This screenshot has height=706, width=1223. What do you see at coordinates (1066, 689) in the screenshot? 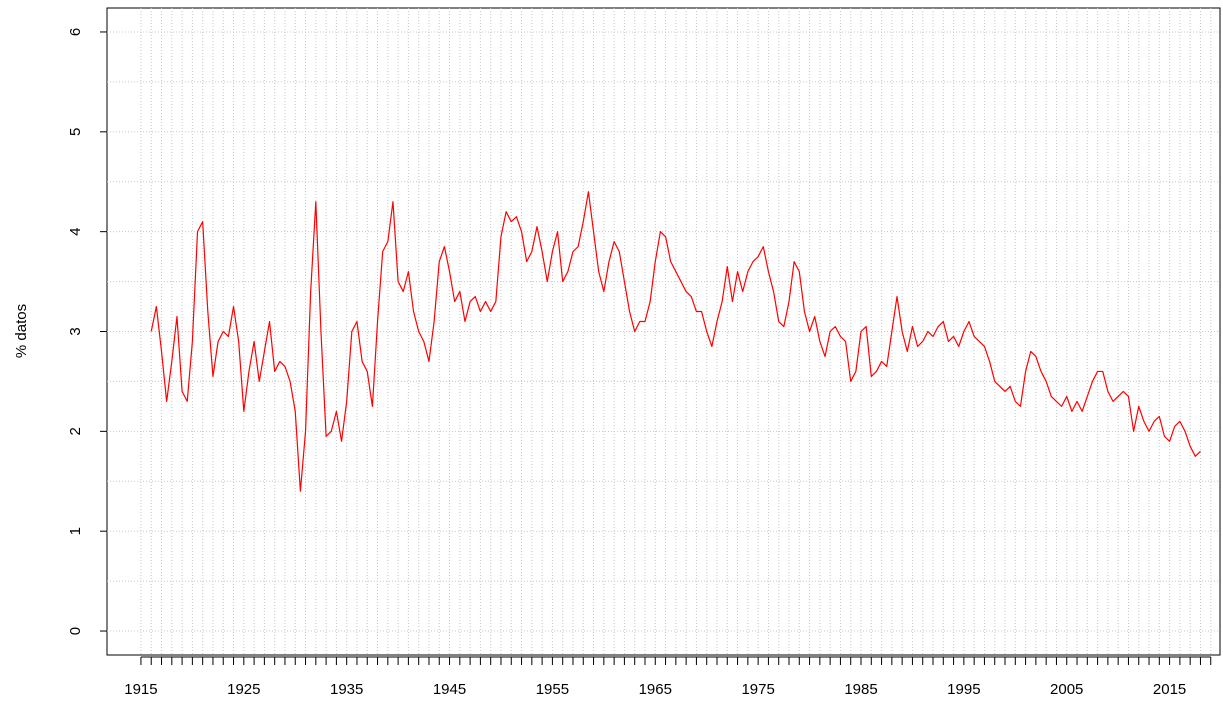
I see `x-tick-label: 2005` at bounding box center [1066, 689].